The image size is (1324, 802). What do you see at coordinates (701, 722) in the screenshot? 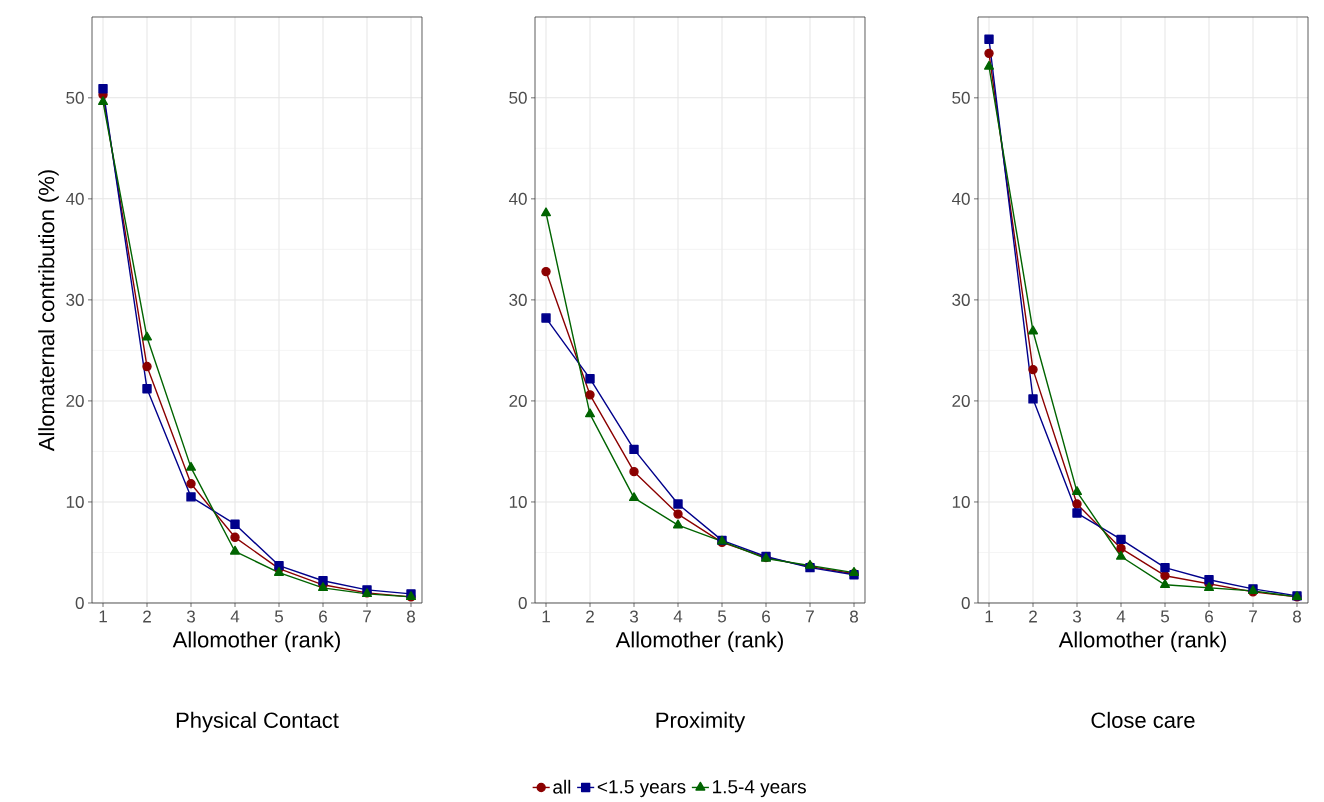
I see `text: Proximity` at bounding box center [701, 722].